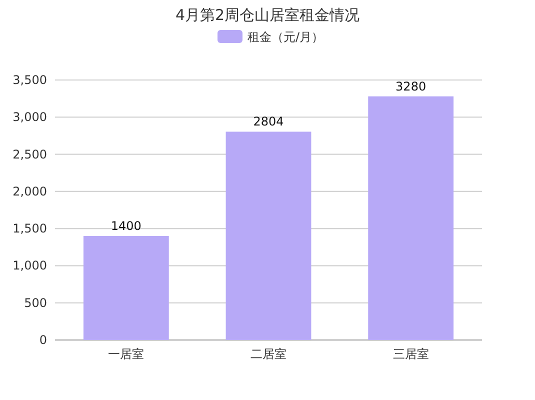  What do you see at coordinates (29, 117) in the screenshot?
I see `y-tick-label: 3,000` at bounding box center [29, 117].